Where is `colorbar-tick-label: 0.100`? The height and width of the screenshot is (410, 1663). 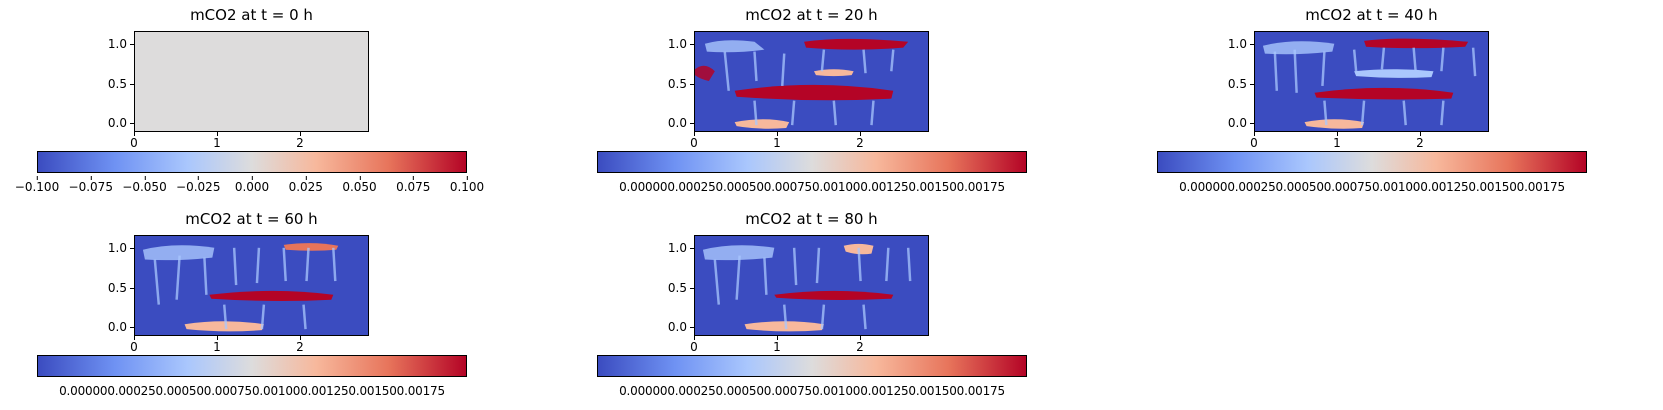 colorbar-tick-label: 0.100 is located at coordinates (467, 185).